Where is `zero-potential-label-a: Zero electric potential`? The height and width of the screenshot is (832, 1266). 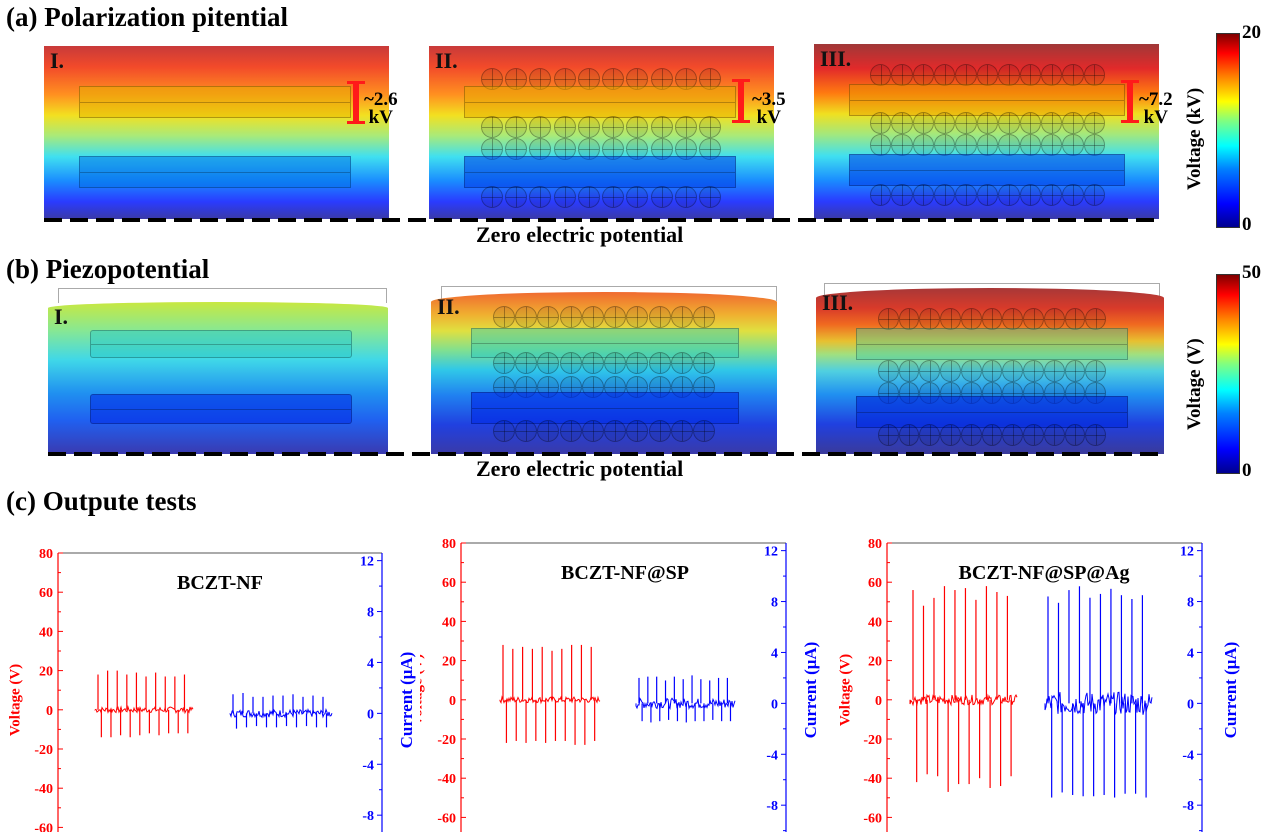
zero-potential-label-a: Zero electric potential is located at coordinates (580, 234).